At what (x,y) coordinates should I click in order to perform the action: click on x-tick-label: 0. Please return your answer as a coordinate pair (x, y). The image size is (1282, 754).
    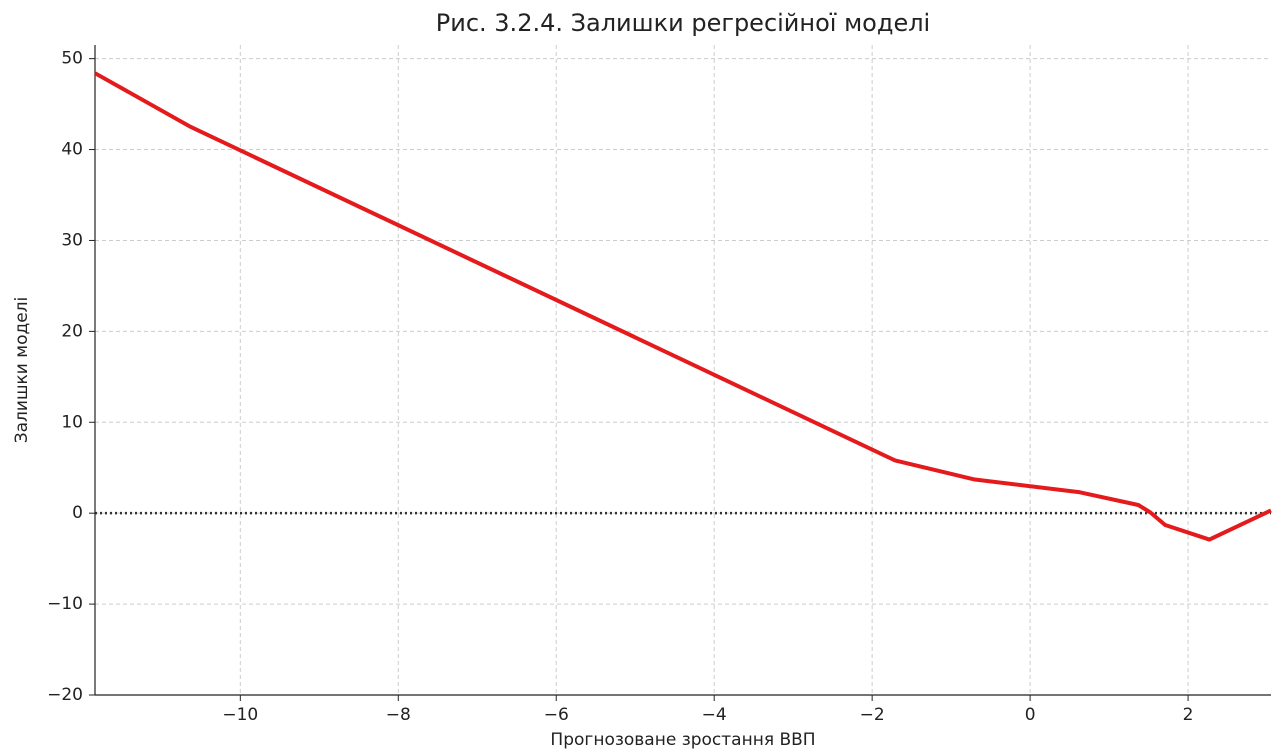
    Looking at the image, I should click on (1030, 715).